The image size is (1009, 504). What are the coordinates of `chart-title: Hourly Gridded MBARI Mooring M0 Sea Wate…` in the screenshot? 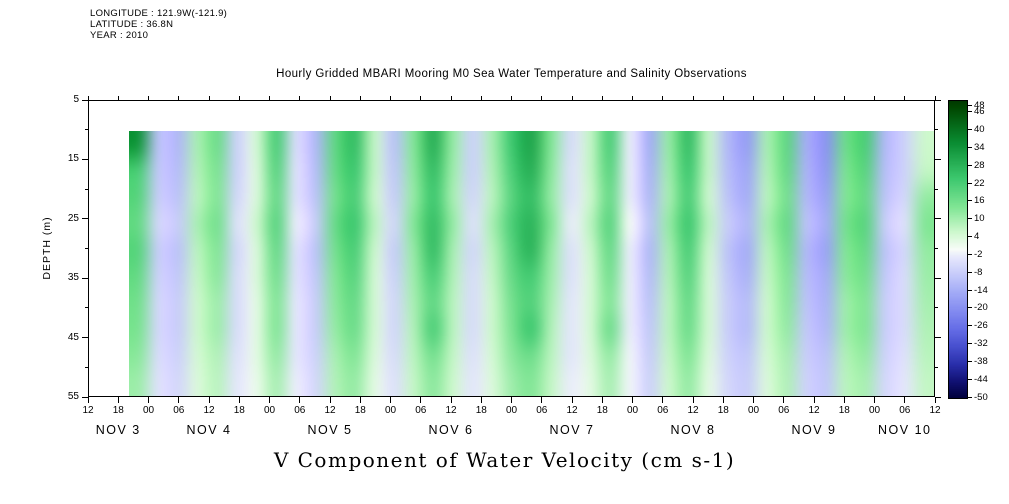 It's located at (511, 74).